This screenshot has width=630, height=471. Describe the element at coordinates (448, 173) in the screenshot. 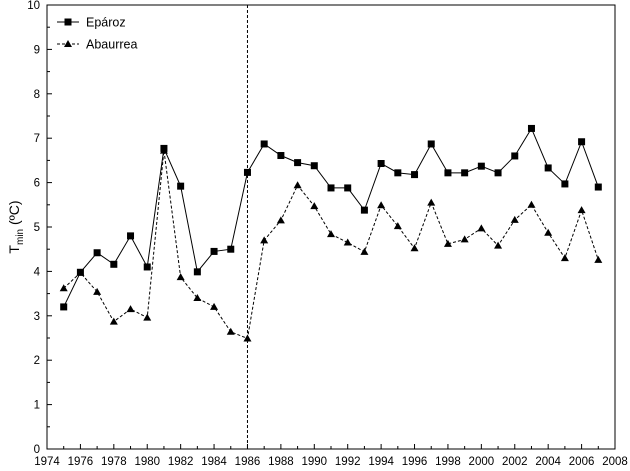

I see `point-s1-1998` at that location.